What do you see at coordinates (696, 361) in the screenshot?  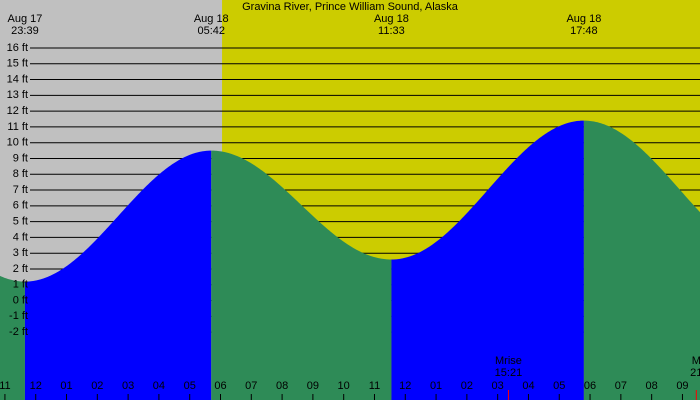 I see `moon-label: M` at bounding box center [696, 361].